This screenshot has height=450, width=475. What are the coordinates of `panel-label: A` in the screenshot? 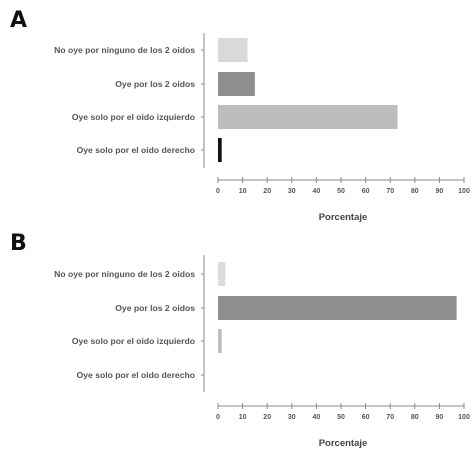 It's located at (18, 20).